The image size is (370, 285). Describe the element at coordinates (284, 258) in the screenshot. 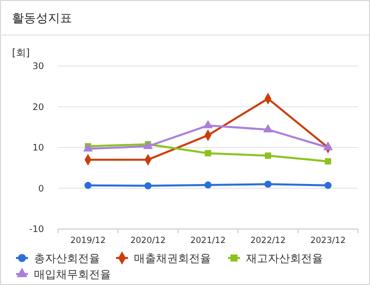

I see `legend-label: 재고자산회전율` at that location.